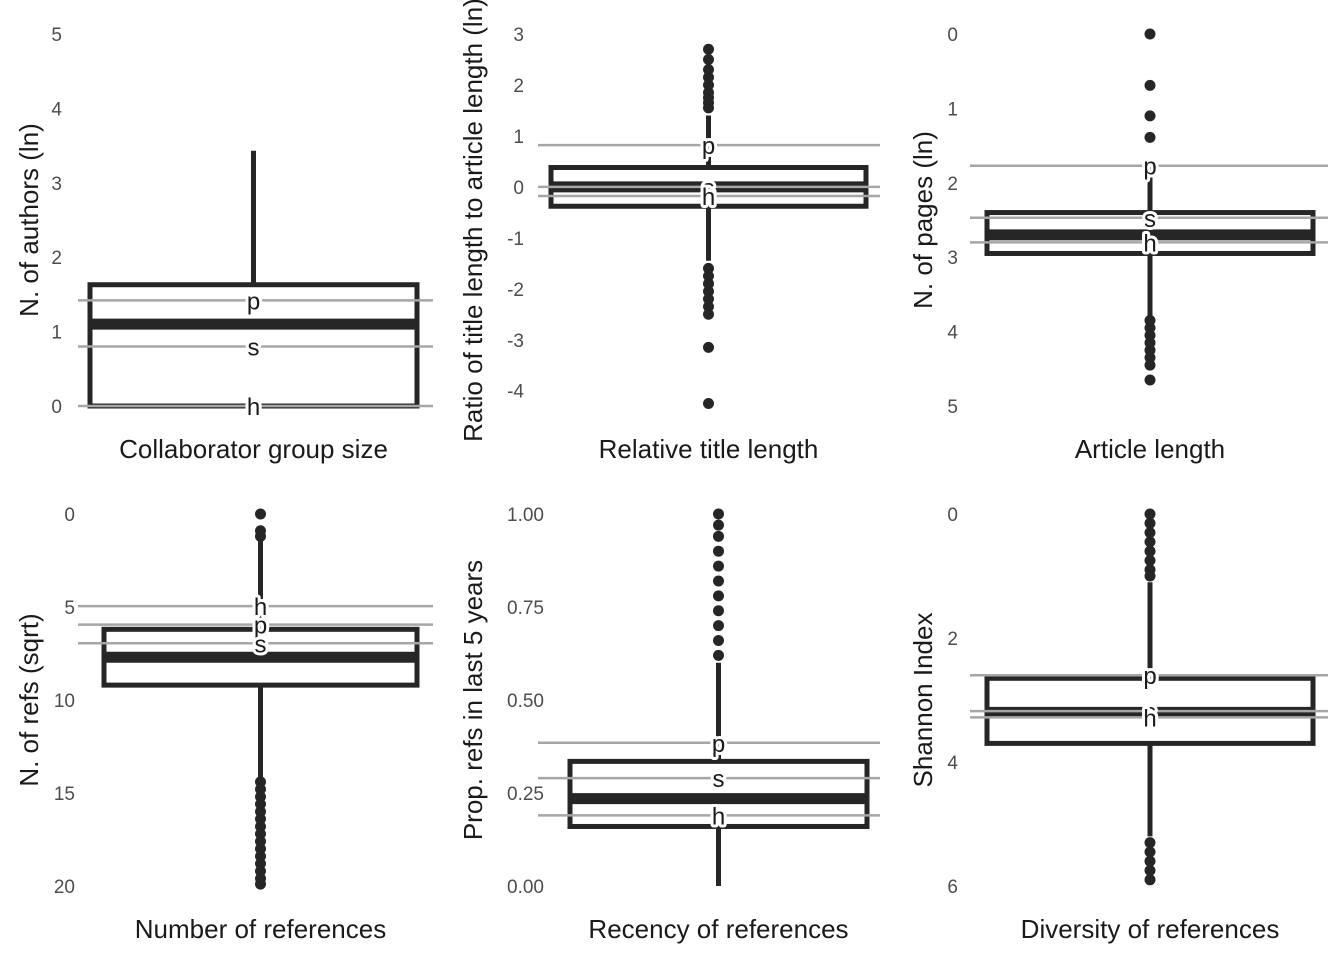  Describe the element at coordinates (515, 341) in the screenshot. I see `y-tick-label: -3` at that location.